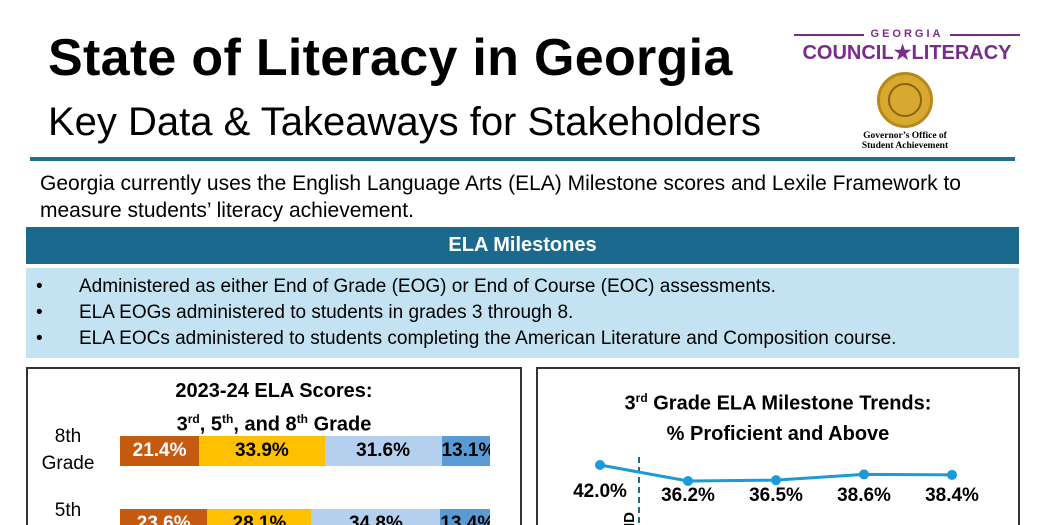  What do you see at coordinates (600, 491) in the screenshot?
I see `data-label: 42.0%` at bounding box center [600, 491].